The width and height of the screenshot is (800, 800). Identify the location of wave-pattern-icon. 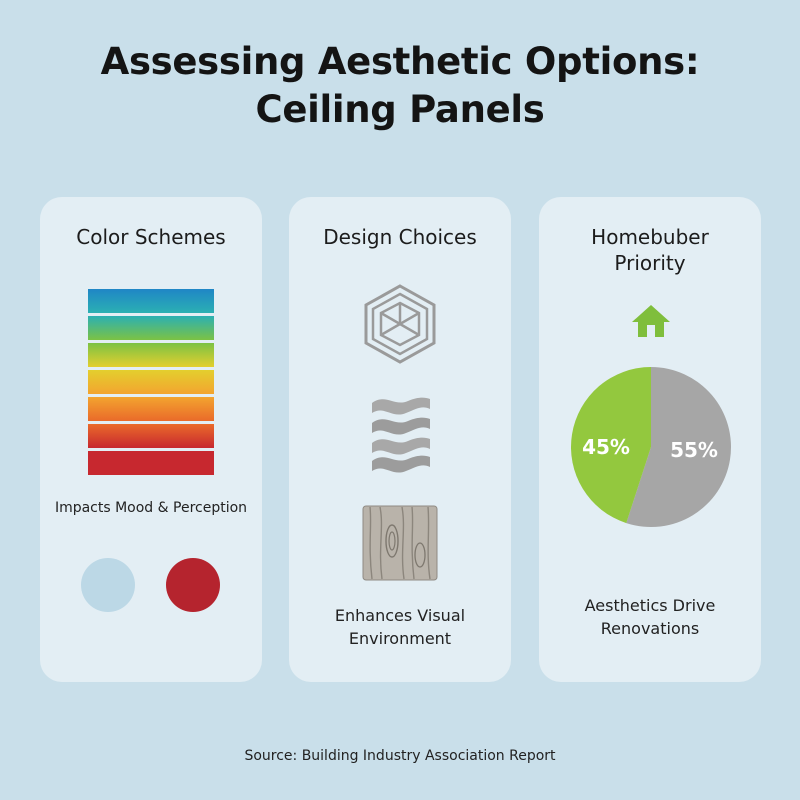
(401, 436).